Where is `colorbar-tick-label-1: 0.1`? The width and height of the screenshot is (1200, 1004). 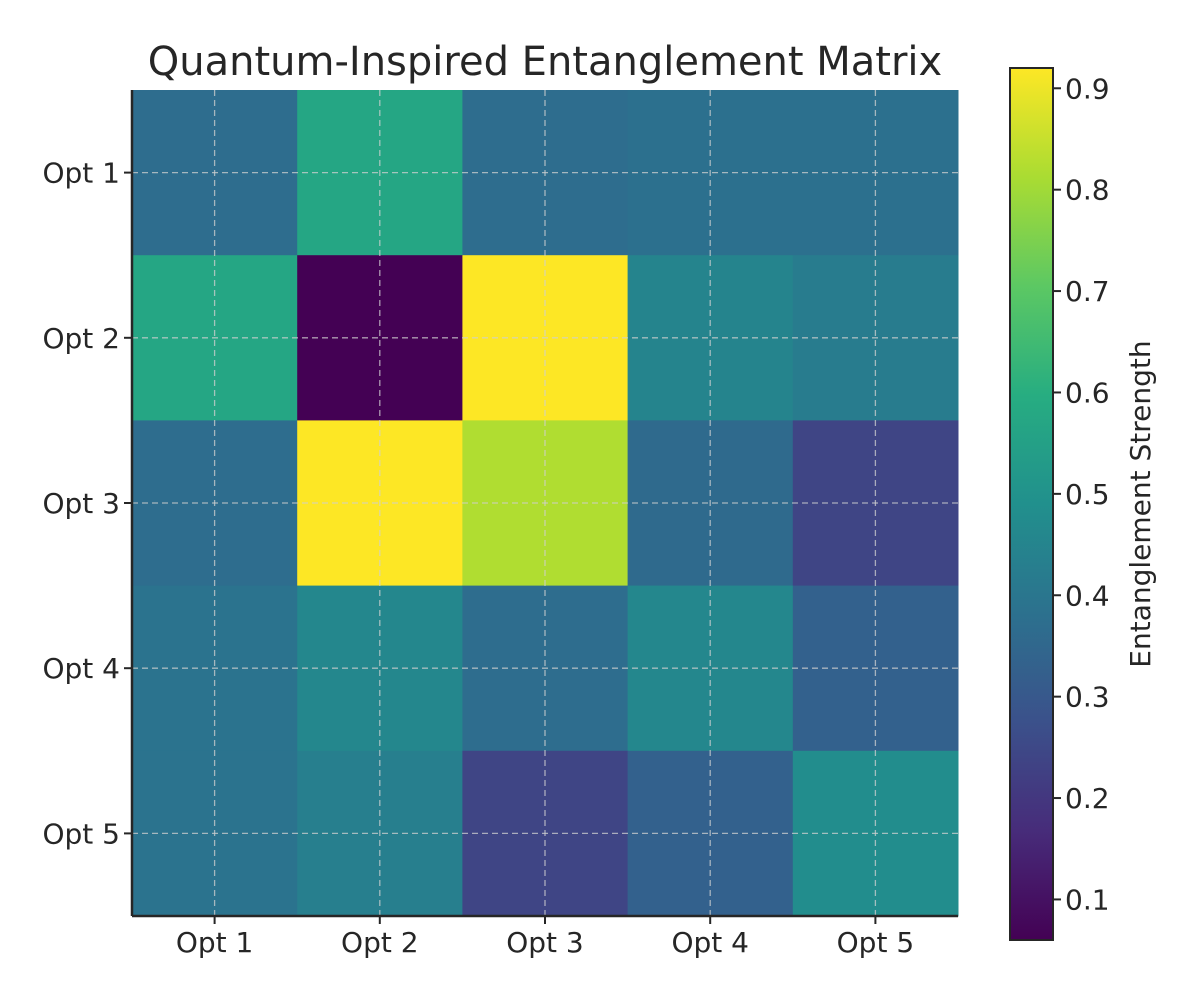 colorbar-tick-label-1: 0.1 is located at coordinates (1087, 899).